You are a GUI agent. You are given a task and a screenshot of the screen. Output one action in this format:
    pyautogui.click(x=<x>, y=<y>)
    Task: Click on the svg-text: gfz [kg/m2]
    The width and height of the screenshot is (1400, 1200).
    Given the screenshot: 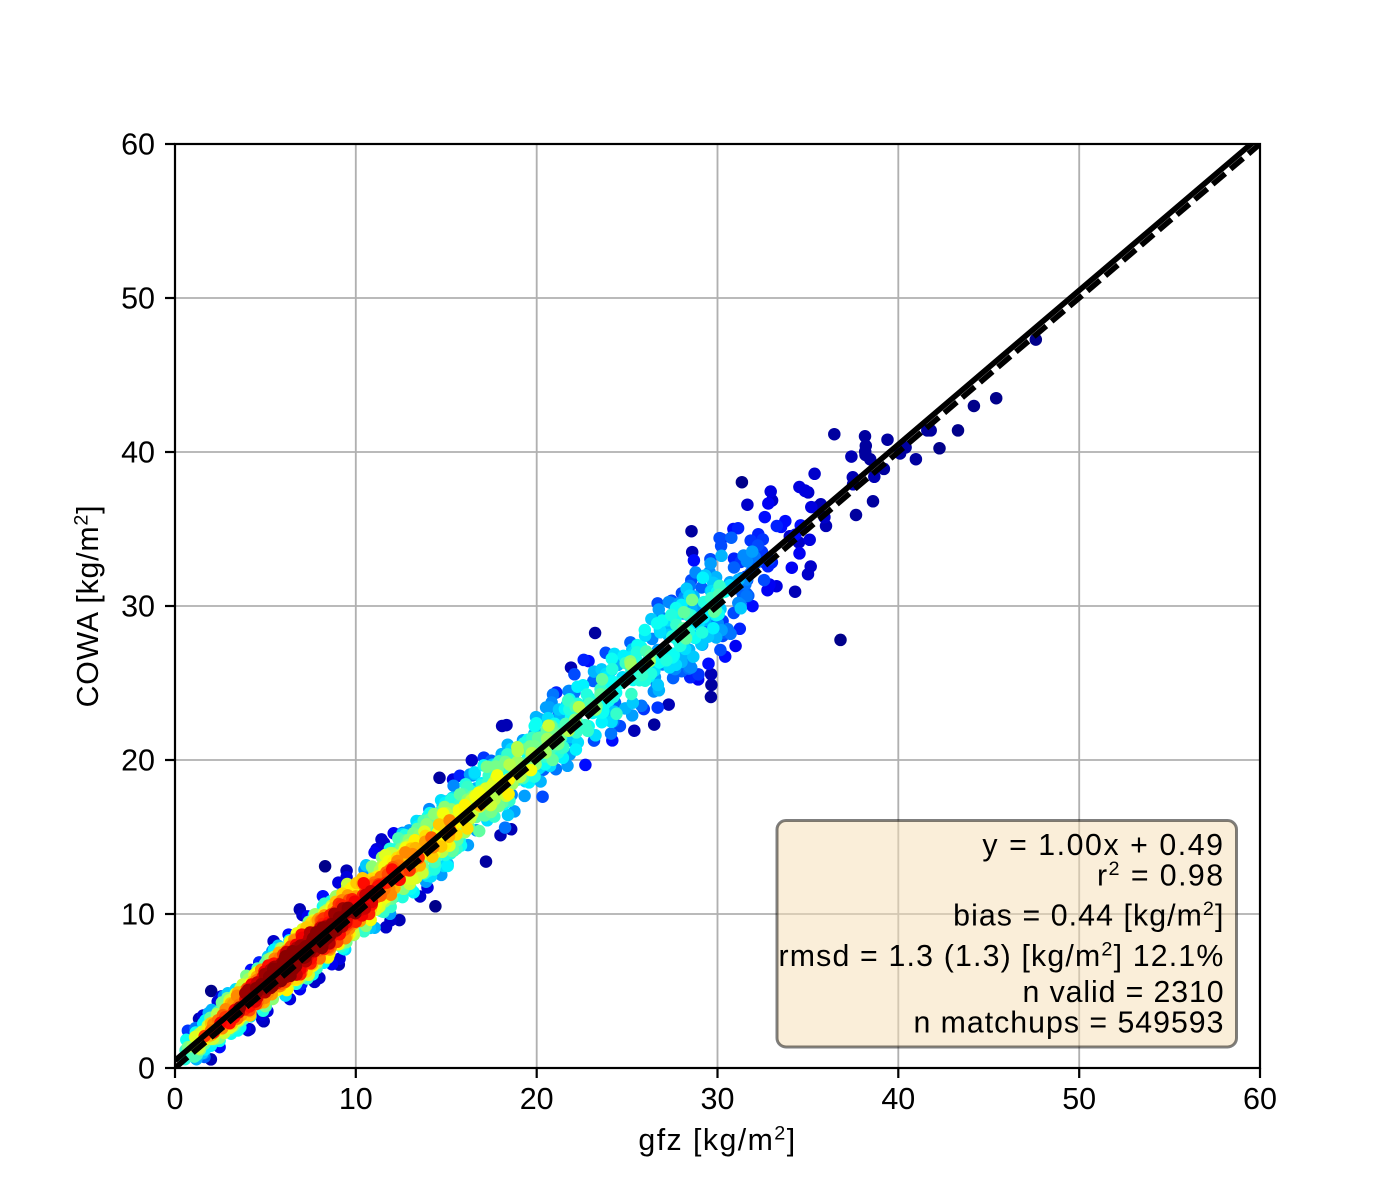 What is the action you would take?
    pyautogui.click(x=717, y=1140)
    